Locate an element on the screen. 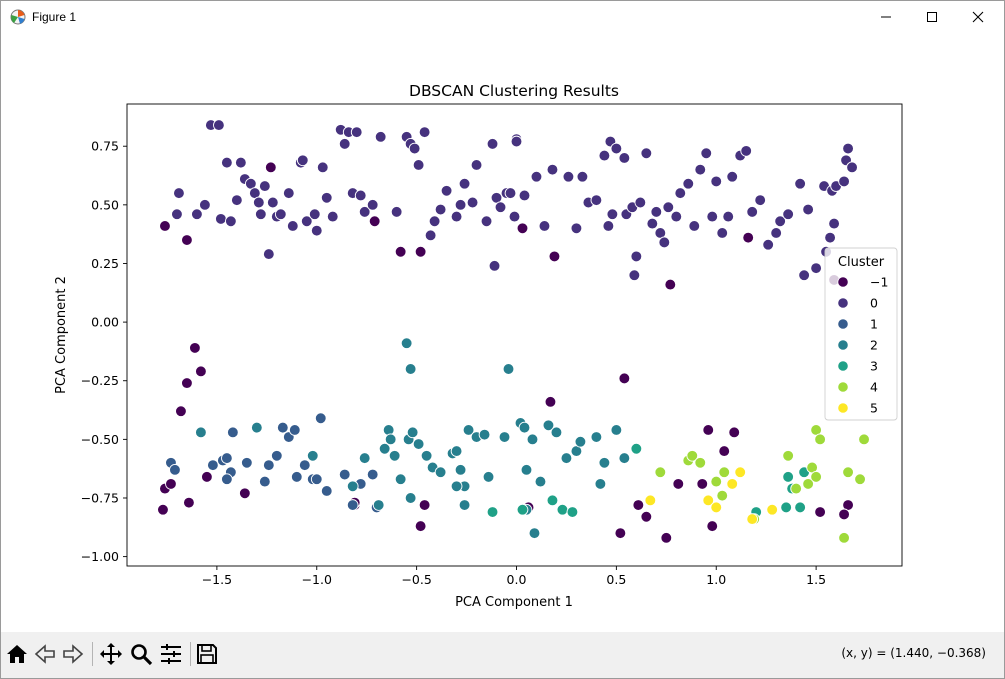  forward-button is located at coordinates (73, 654).